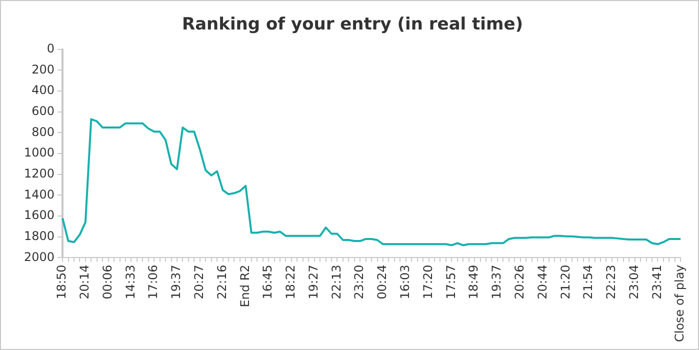 This screenshot has width=699, height=350. Describe the element at coordinates (43, 69) in the screenshot. I see `y-tick-label: 200` at that location.